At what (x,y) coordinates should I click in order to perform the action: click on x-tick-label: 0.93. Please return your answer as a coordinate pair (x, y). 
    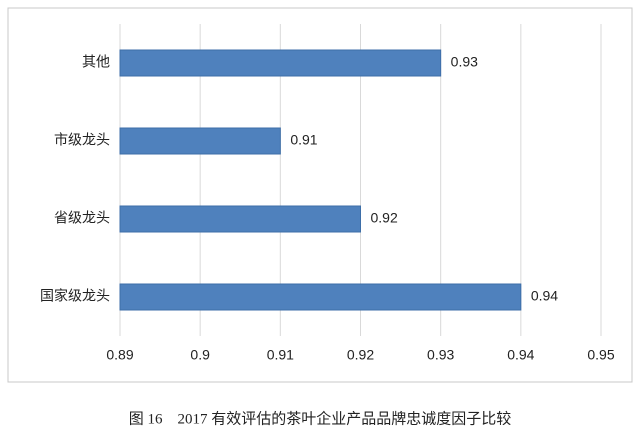
    Looking at the image, I should click on (440, 355).